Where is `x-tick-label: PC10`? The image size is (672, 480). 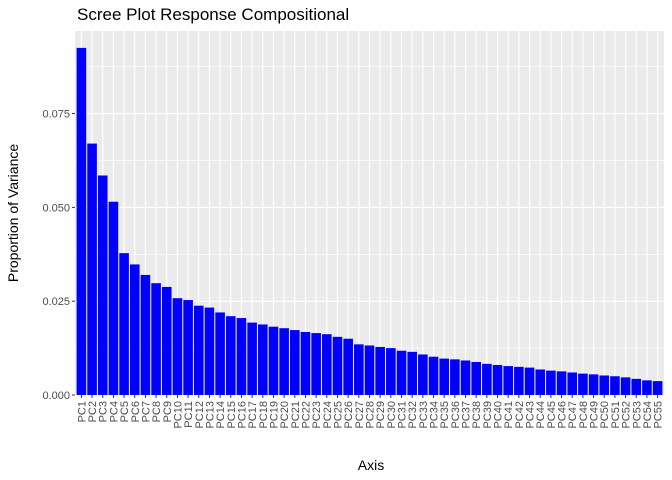 x-tick-label: PC10 is located at coordinates (178, 415).